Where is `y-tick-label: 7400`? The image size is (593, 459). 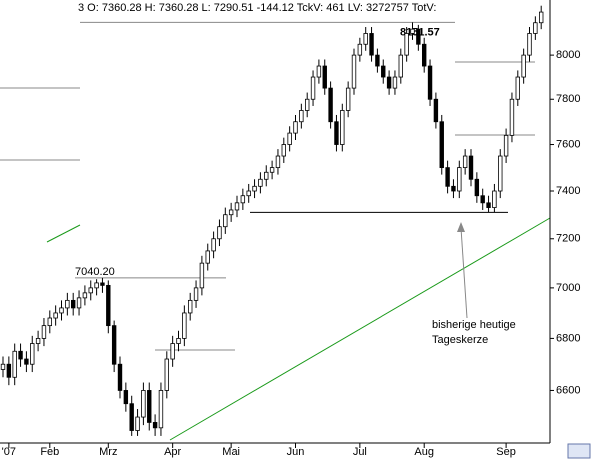
y-tick-label: 7400 is located at coordinates (568, 191).